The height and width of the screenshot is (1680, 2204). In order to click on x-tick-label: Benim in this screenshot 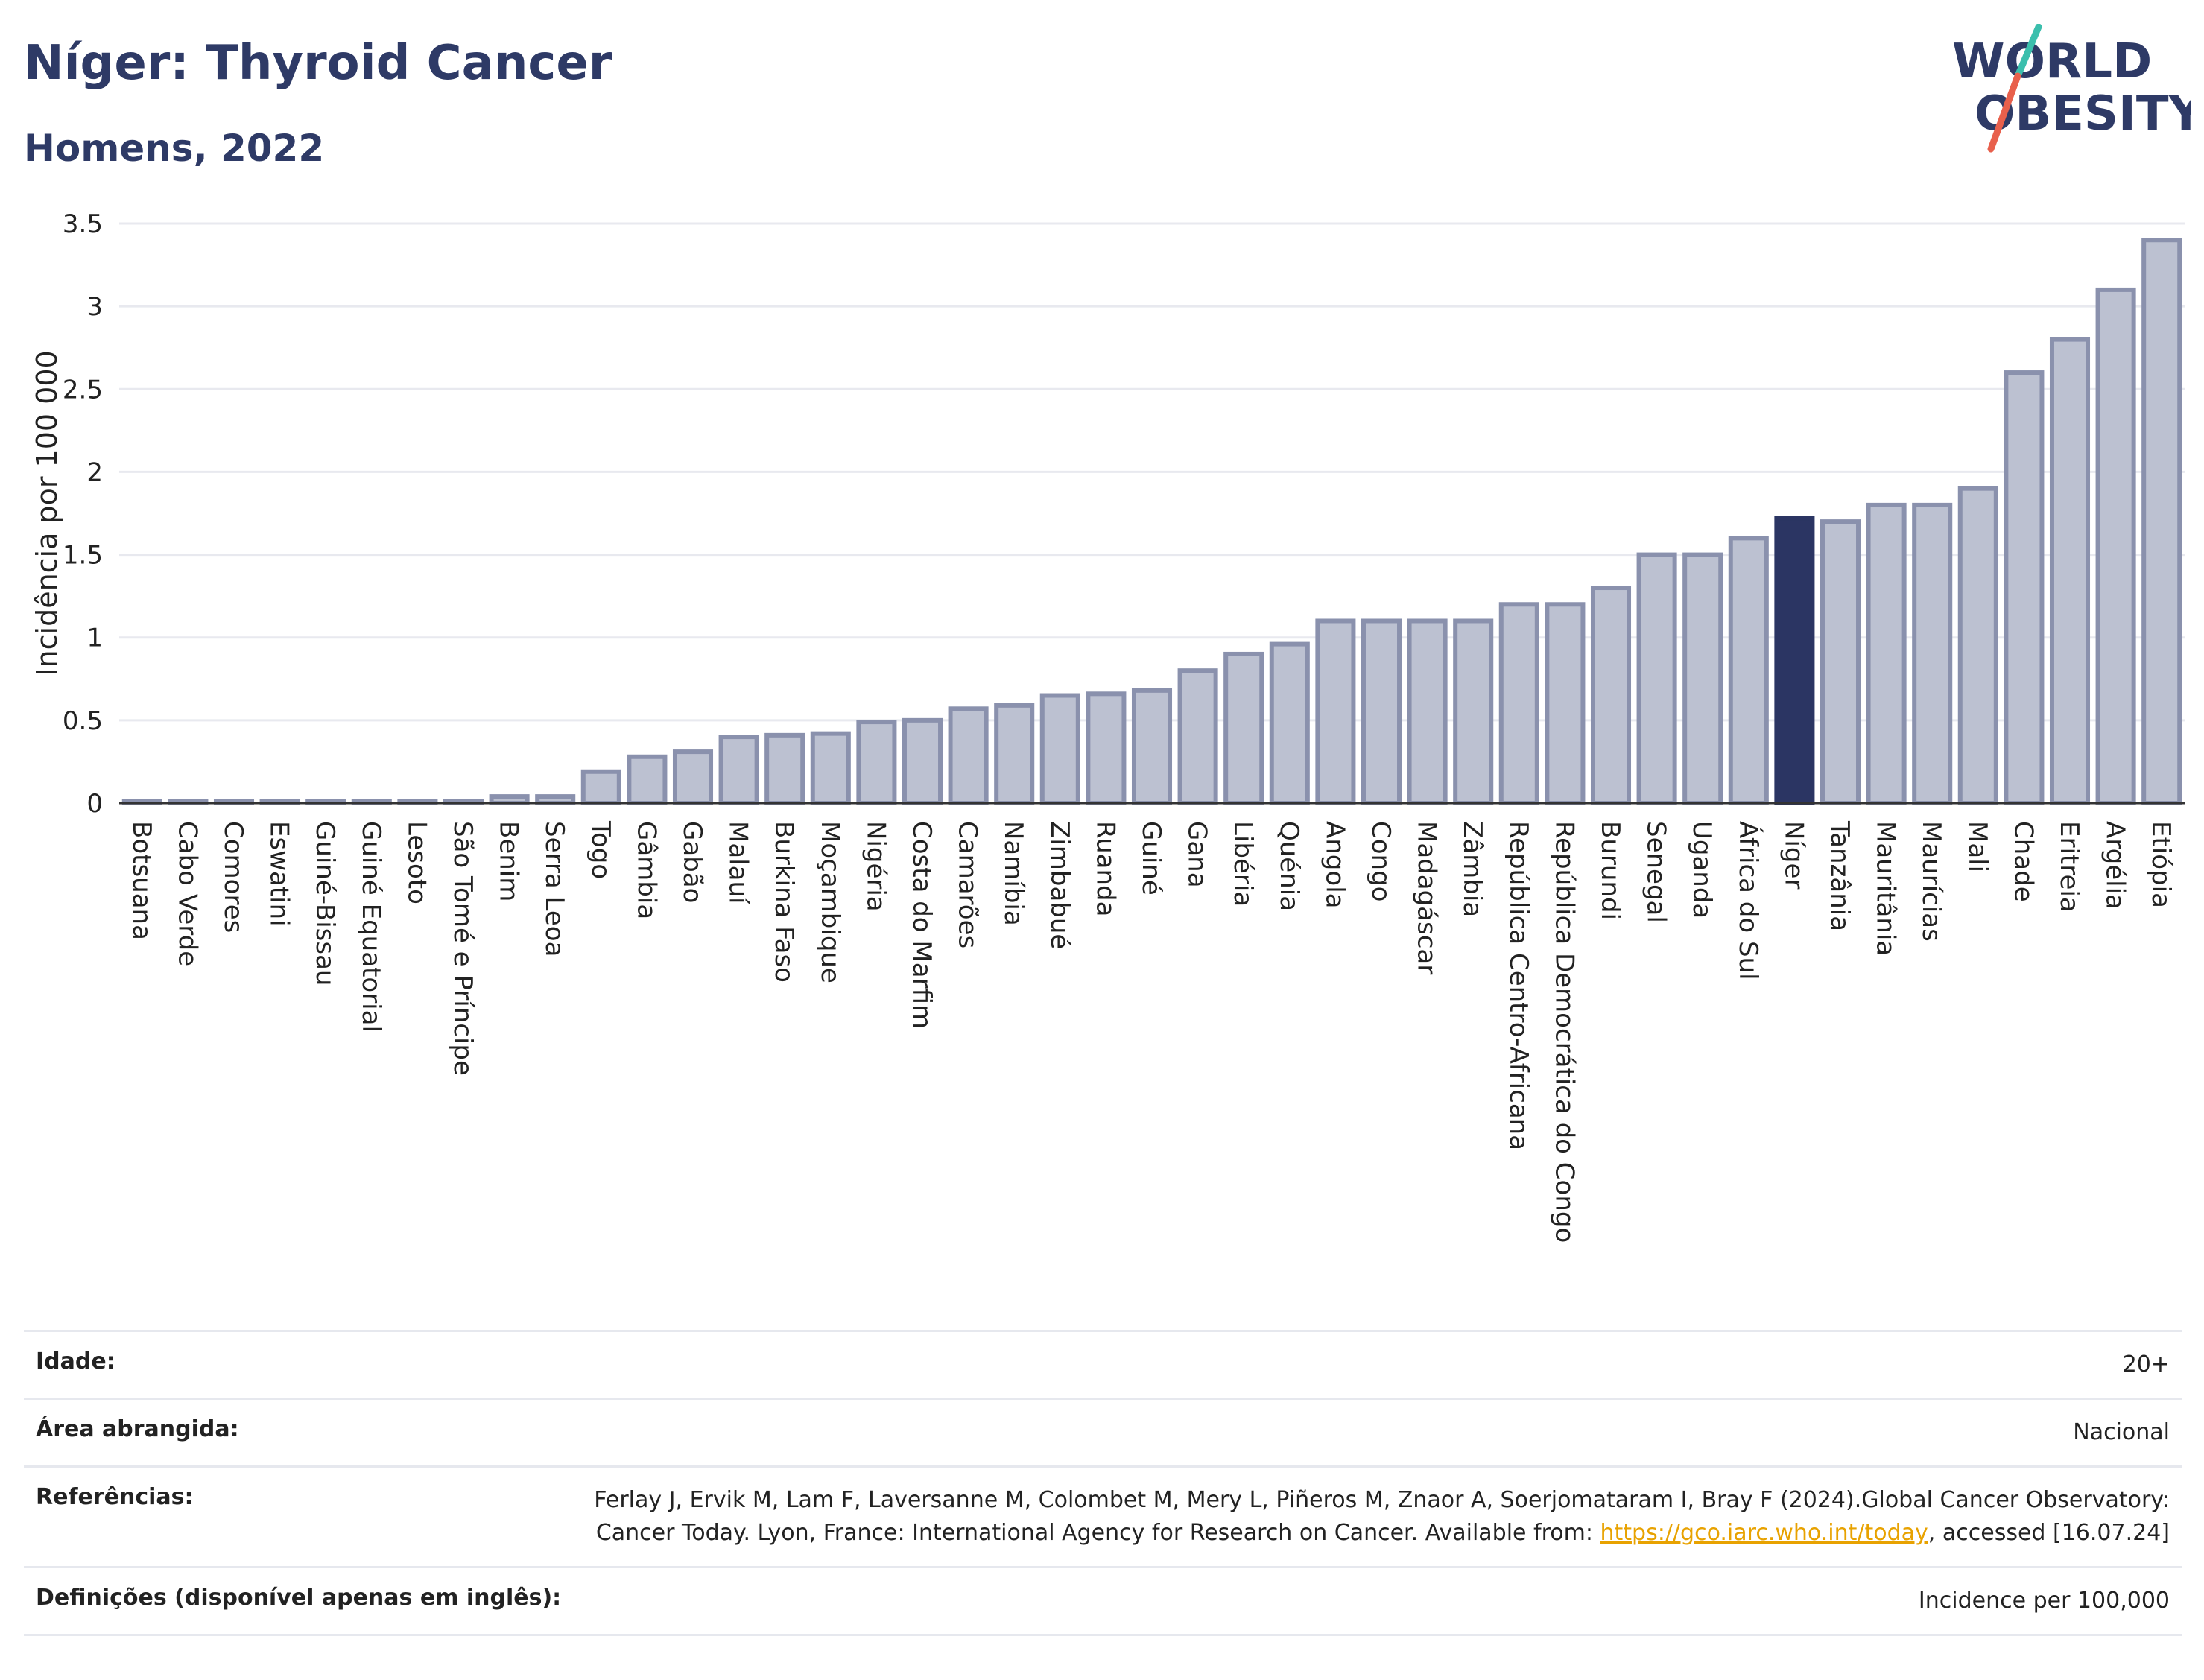, I will do `click(509, 861)`.